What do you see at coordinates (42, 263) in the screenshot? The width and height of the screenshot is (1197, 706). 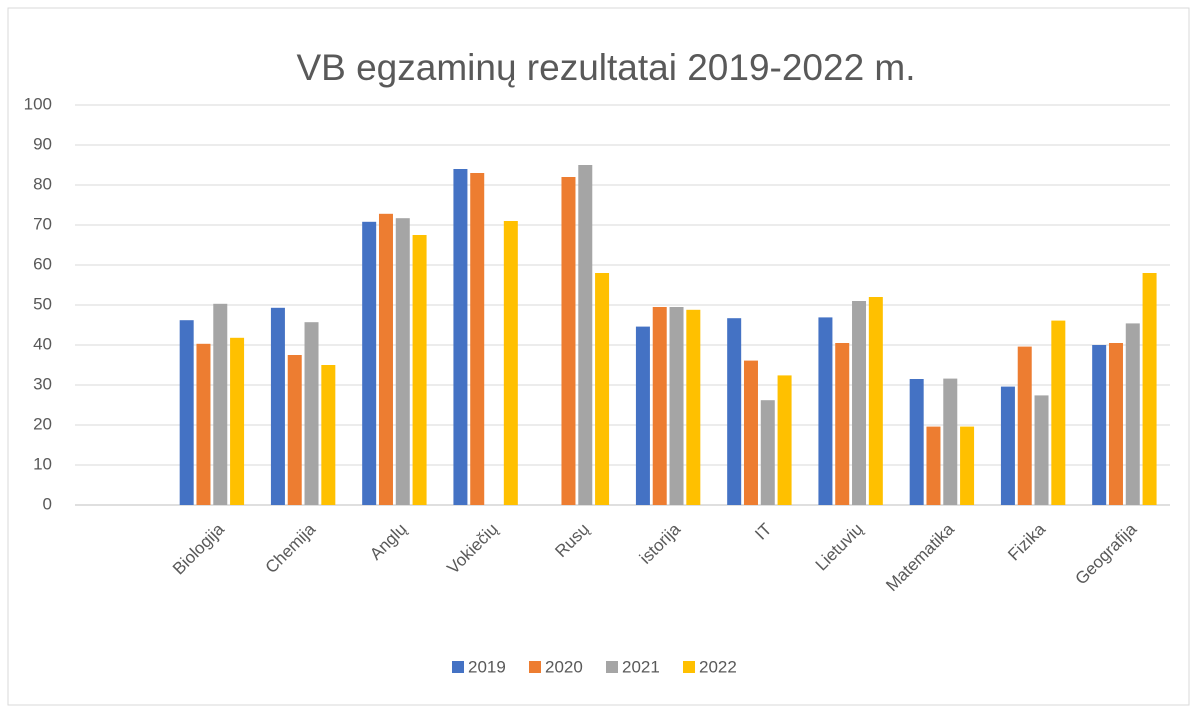 I see `y-tick-label: 60` at bounding box center [42, 263].